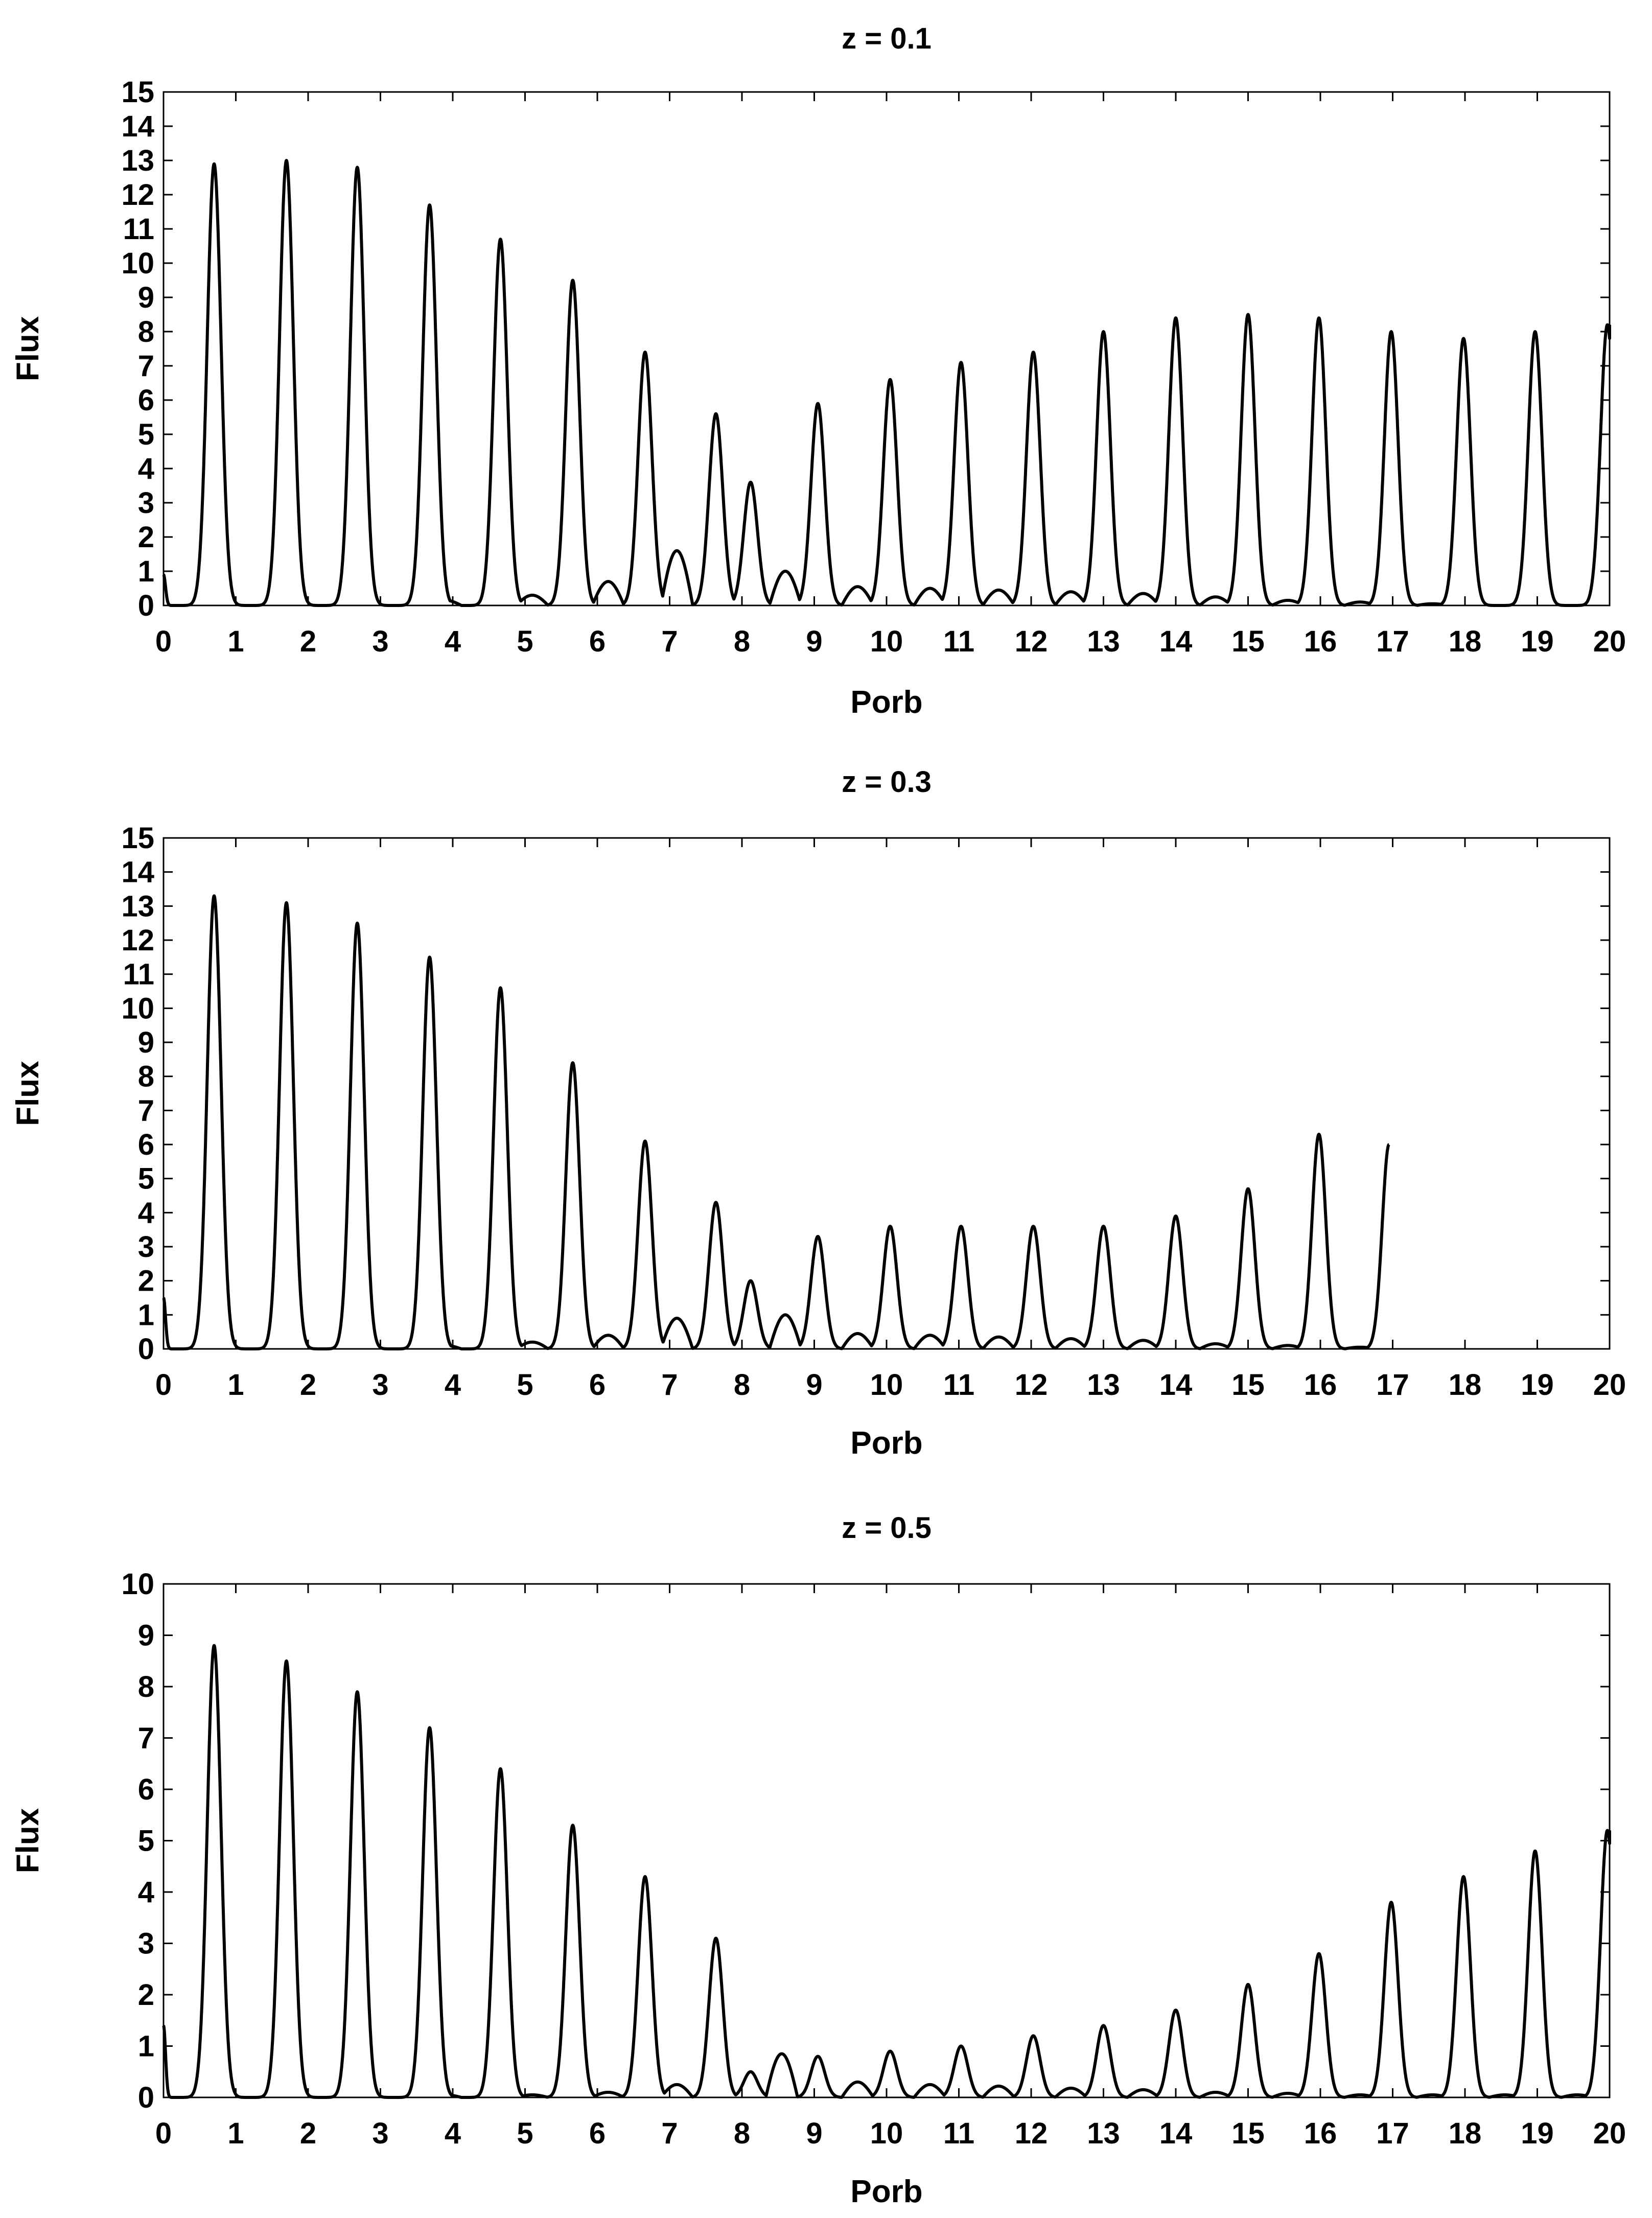 Image resolution: width=1652 pixels, height=2218 pixels. What do you see at coordinates (139, 974) in the screenshot?
I see `y-tick-label: 11` at bounding box center [139, 974].